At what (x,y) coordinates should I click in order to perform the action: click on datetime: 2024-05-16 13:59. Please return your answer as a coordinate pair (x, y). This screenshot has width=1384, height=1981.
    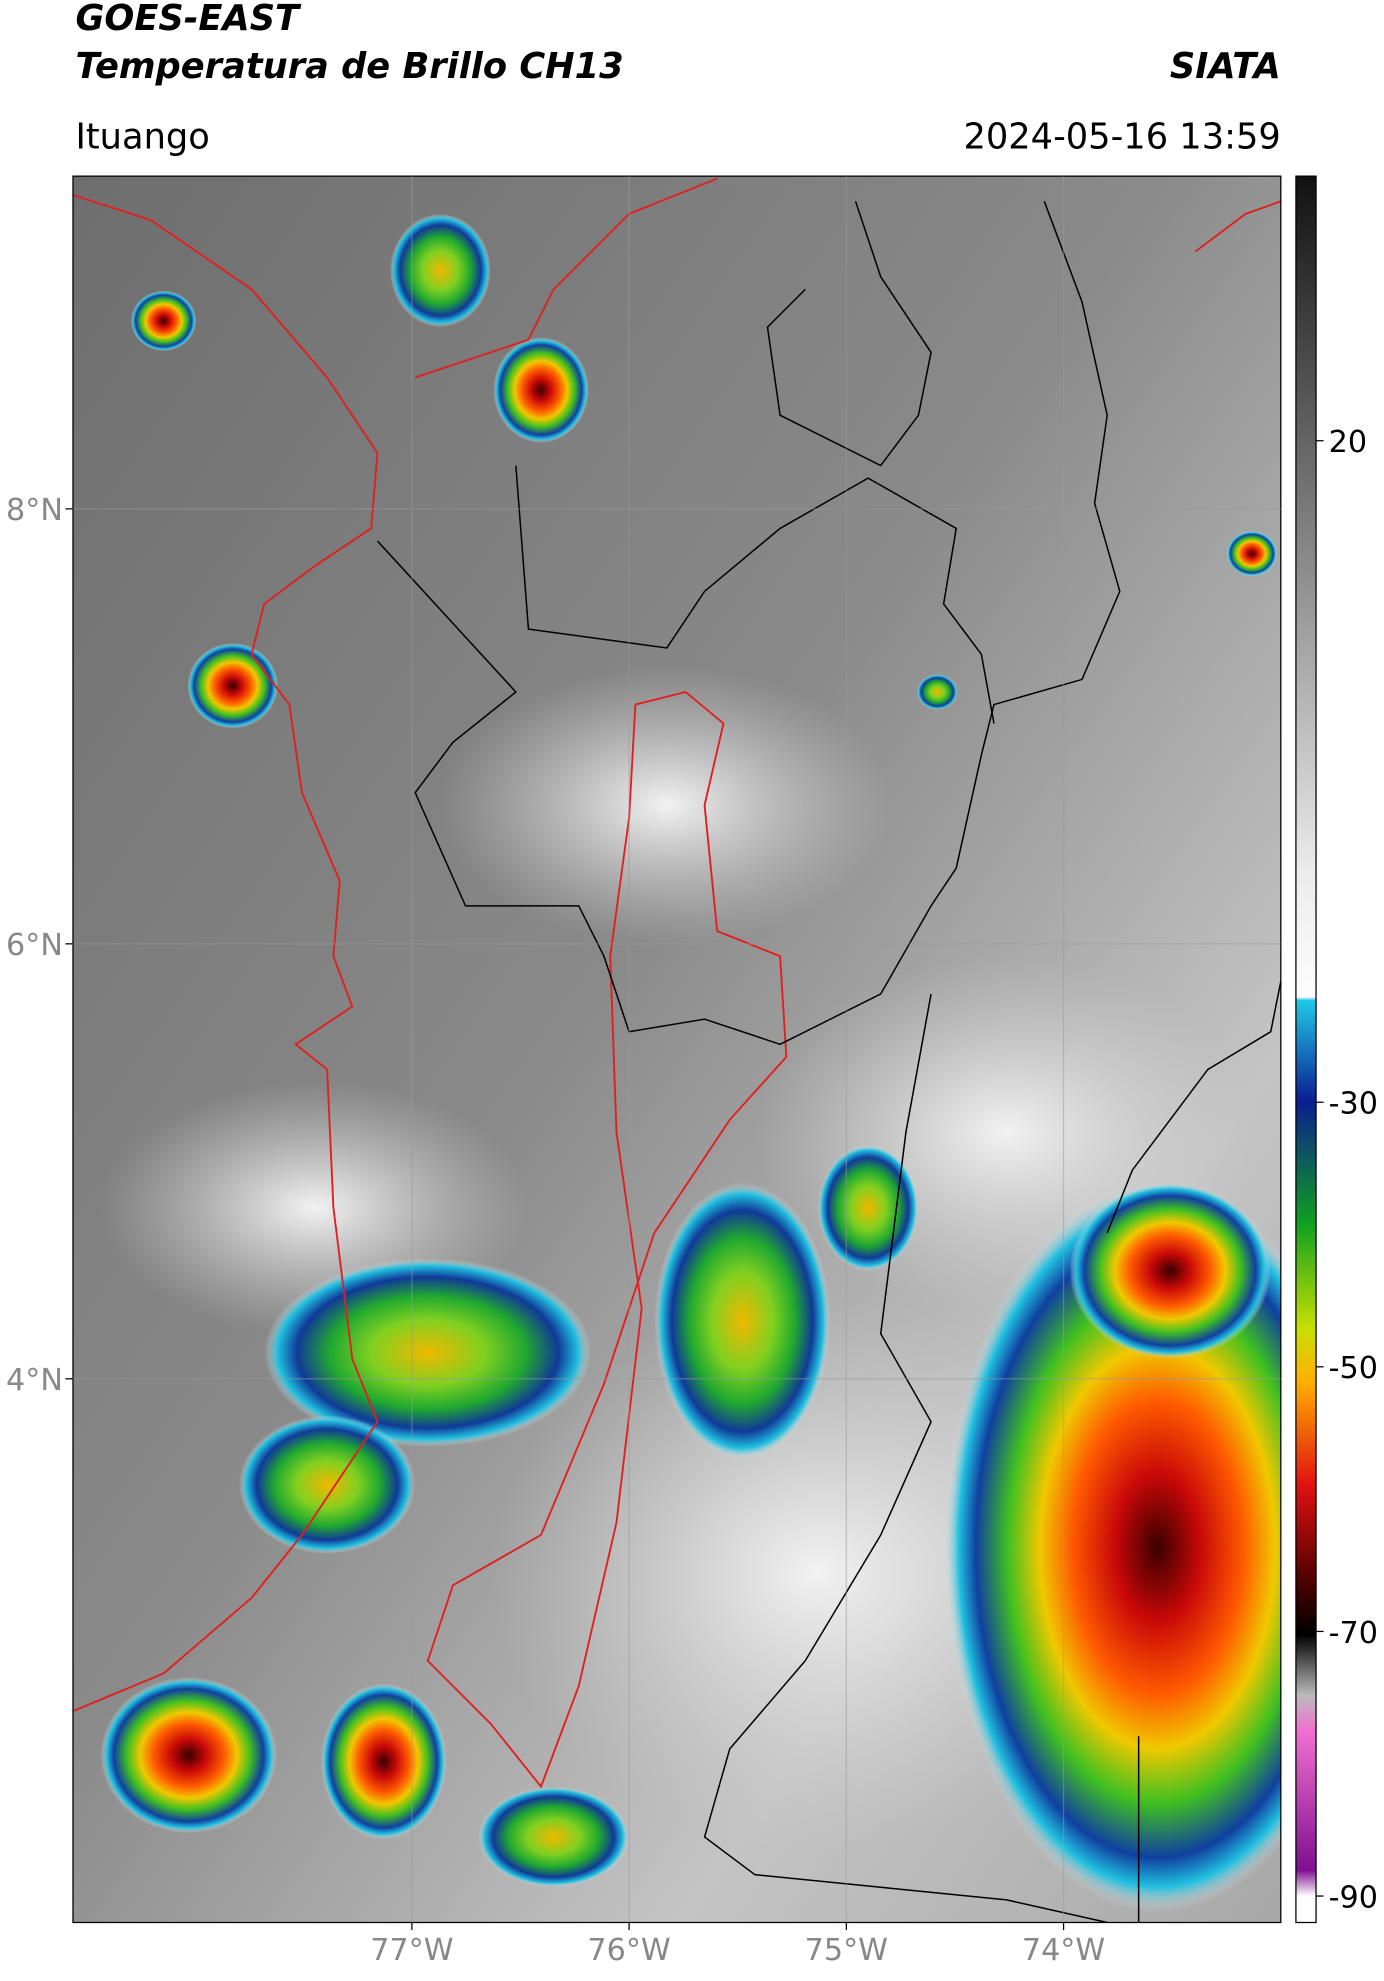
    Looking at the image, I should click on (1121, 136).